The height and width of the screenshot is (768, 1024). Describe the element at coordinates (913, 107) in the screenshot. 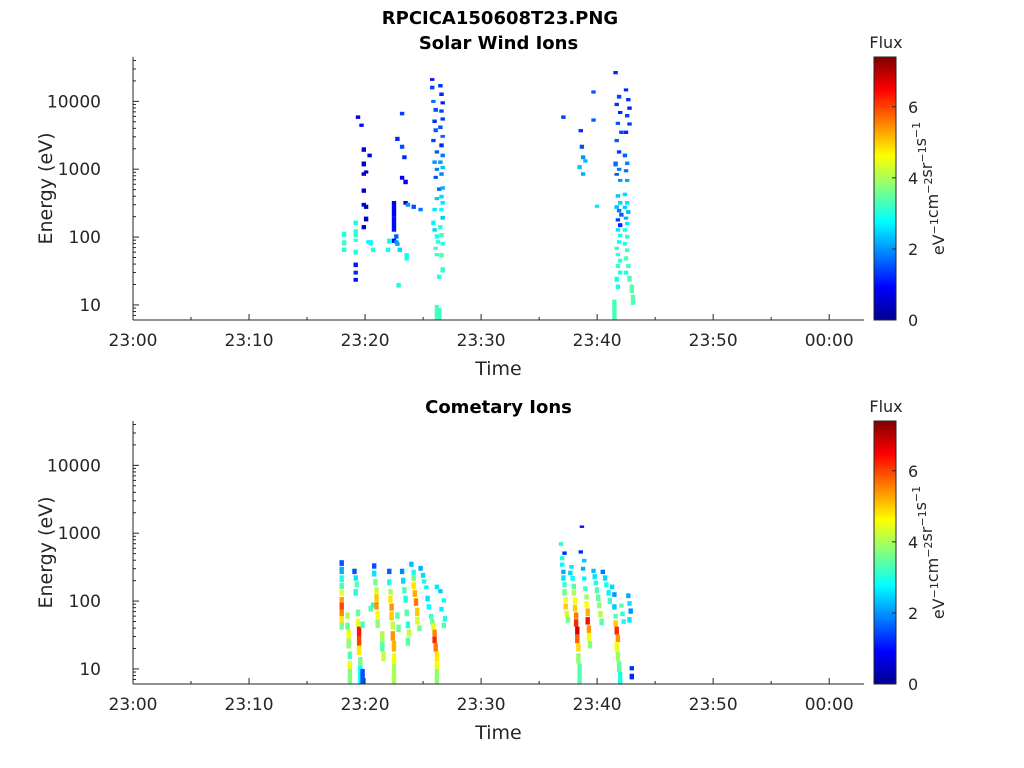

I see `colorbar-tick-label: 6` at that location.